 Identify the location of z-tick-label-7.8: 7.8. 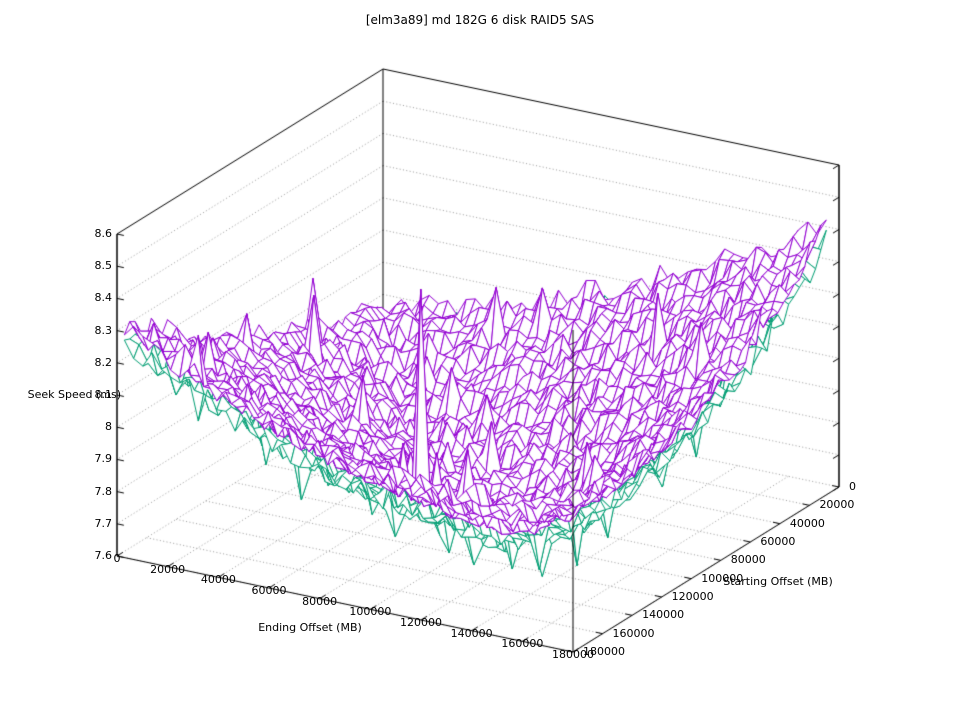
(103, 491).